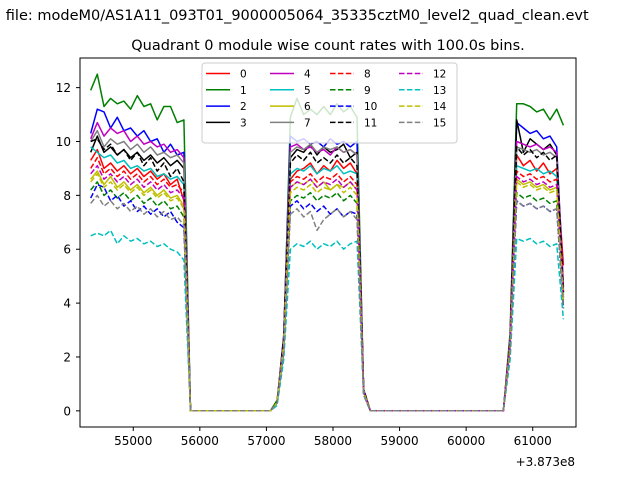 This screenshot has width=640, height=480. Describe the element at coordinates (370, 123) in the screenshot. I see `legend-label: 11` at that location.